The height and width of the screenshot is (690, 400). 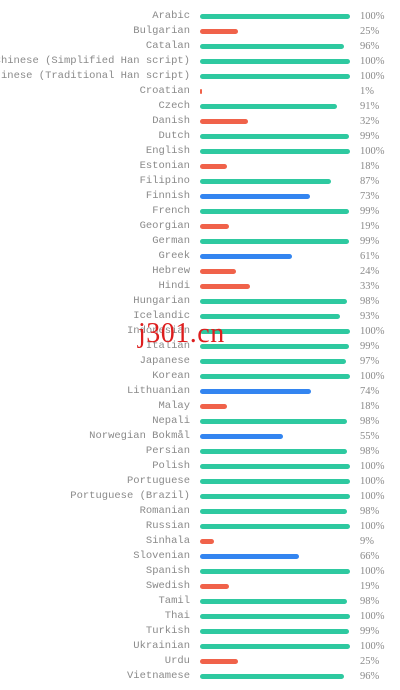 I want to click on language-name: Nepali, so click(x=171, y=421).